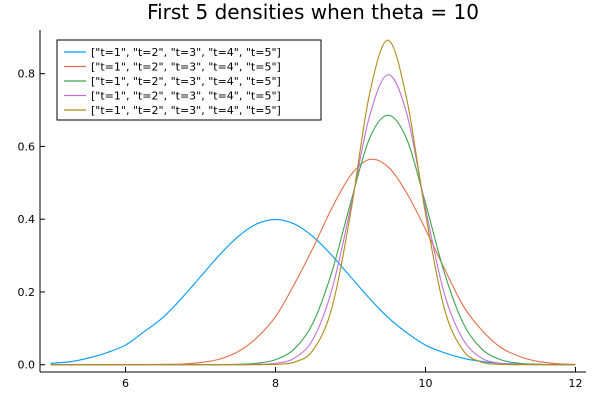 This screenshot has height=400, width=600. What do you see at coordinates (27, 74) in the screenshot?
I see `y-tick-label: 0.8` at bounding box center [27, 74].